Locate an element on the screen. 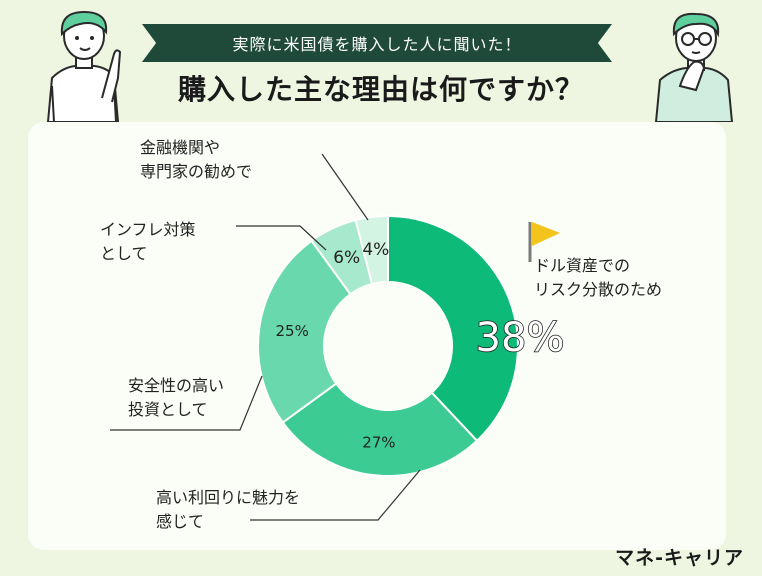  category-label: 安全性の高い 投資として is located at coordinates (176, 397).